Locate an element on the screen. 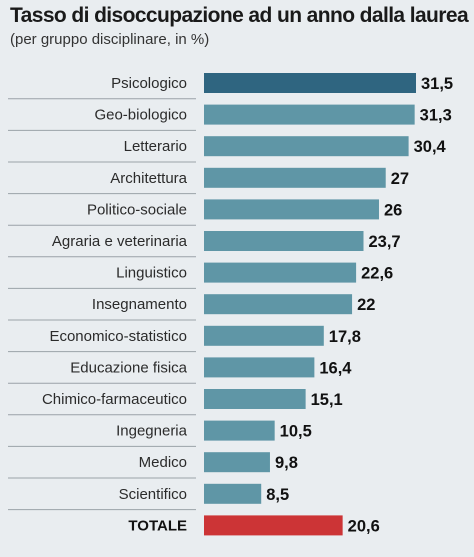 The width and height of the screenshot is (474, 557). category-label-scientifico: Scientifico is located at coordinates (153, 494).